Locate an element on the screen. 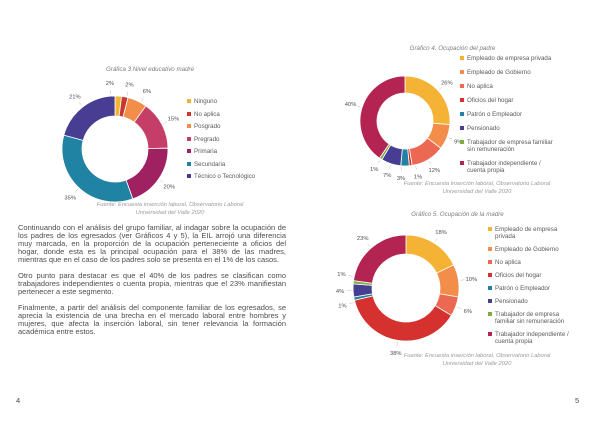 Image resolution: width=600 pixels, height=425 pixels. legend-item: Trabajador independiente / cuenta propia is located at coordinates (529, 338).